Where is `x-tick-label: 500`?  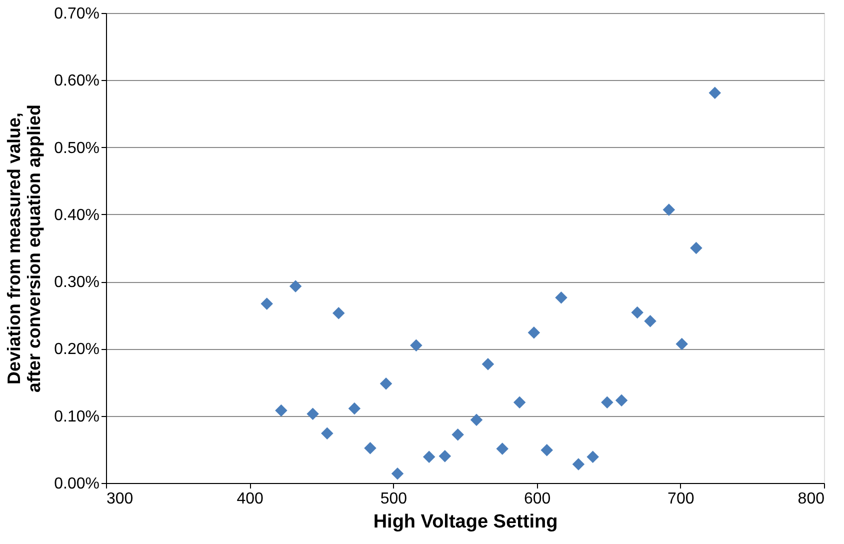
x-tick-label: 500 is located at coordinates (394, 499).